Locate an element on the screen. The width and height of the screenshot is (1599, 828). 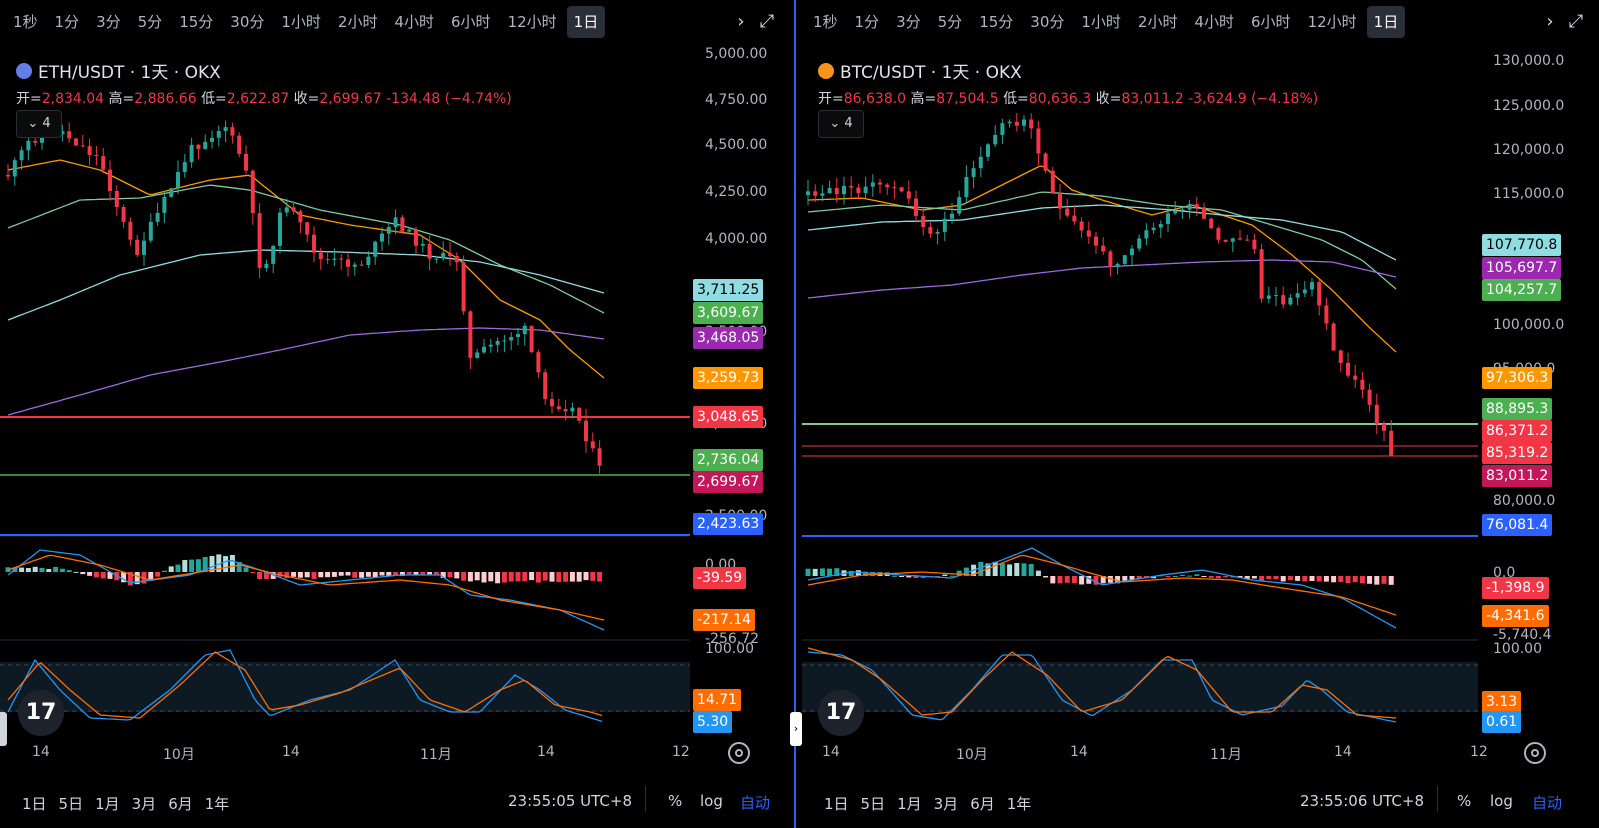
moving-average-line is located at coordinates (1102, 232).